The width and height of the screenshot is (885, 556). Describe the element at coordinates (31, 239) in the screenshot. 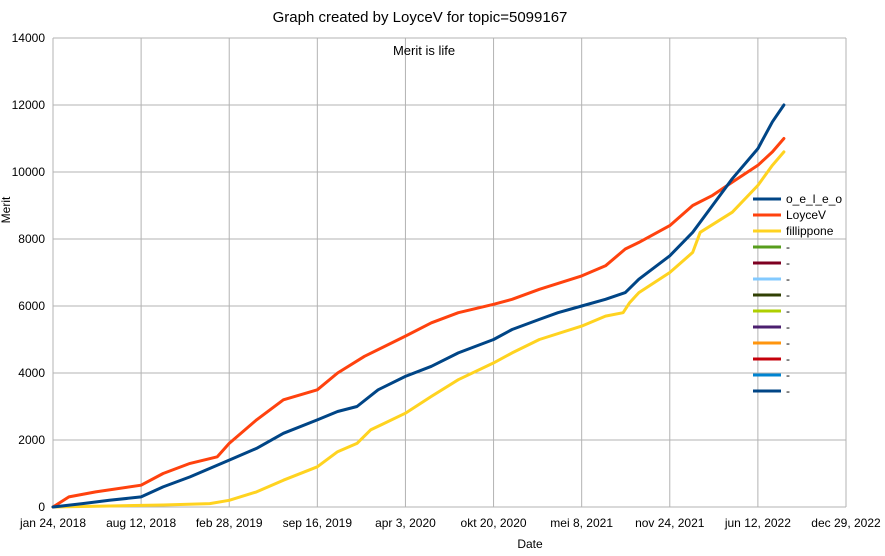

I see `y-tick-label: 8000` at that location.